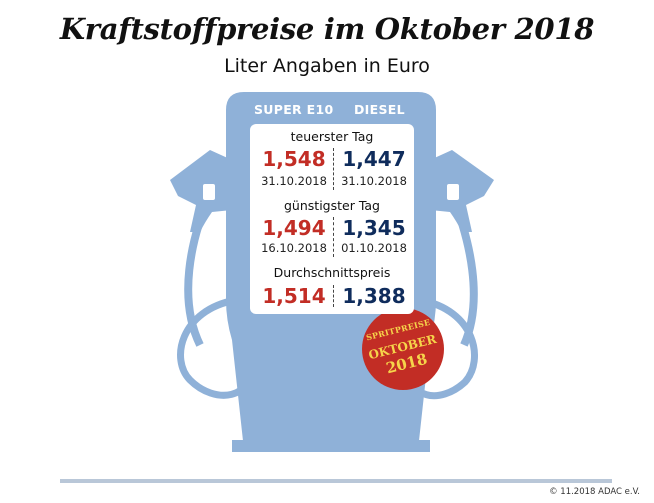  What do you see at coordinates (374, 159) in the screenshot?
I see `diesel-price-teuerster: 1,447` at bounding box center [374, 159].